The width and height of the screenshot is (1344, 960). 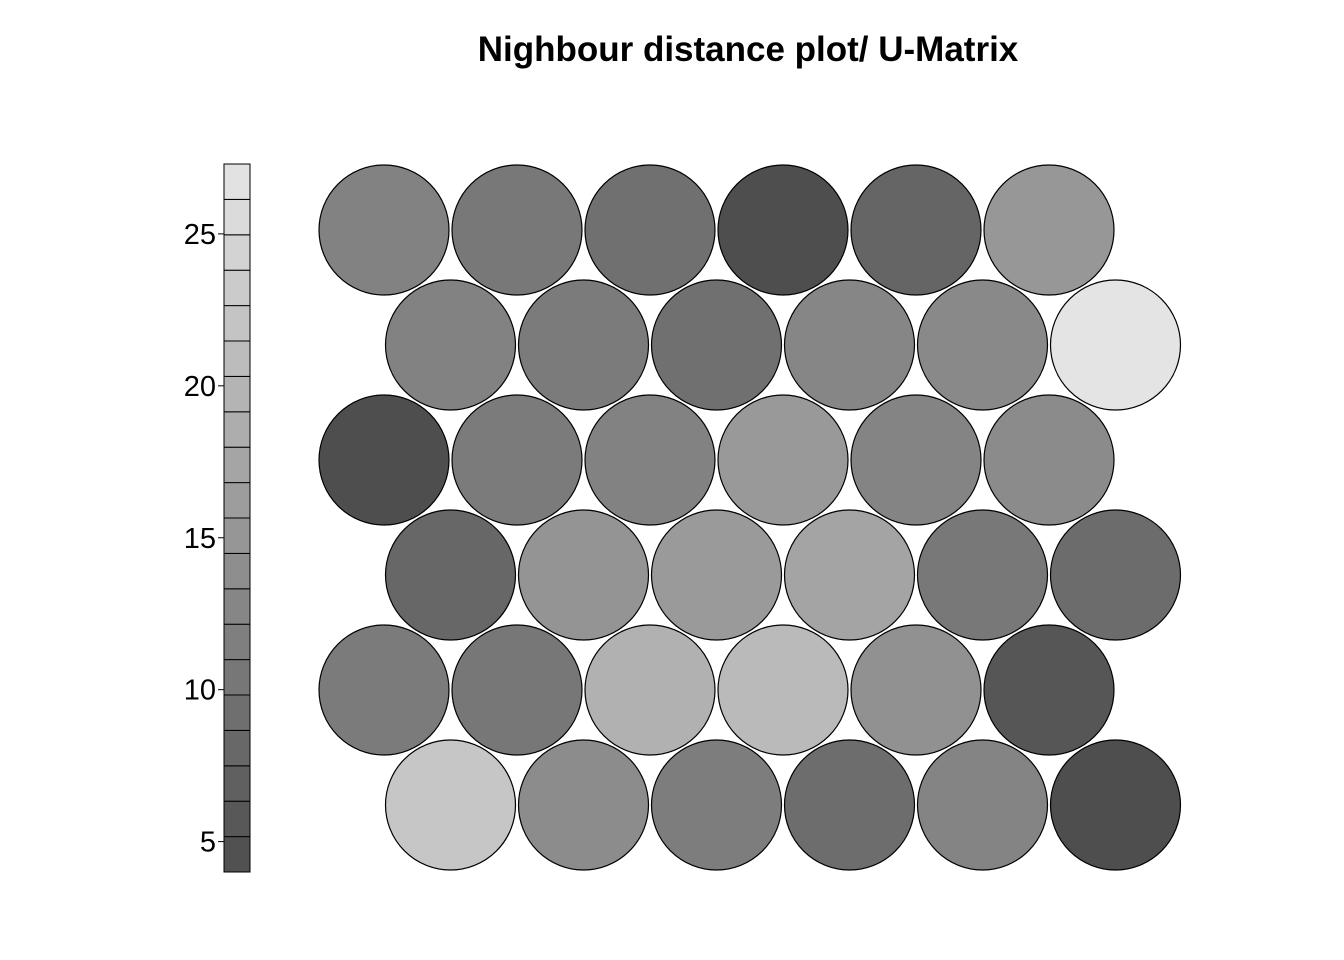 I want to click on node-cell-r3-c1, so click(x=517, y=460).